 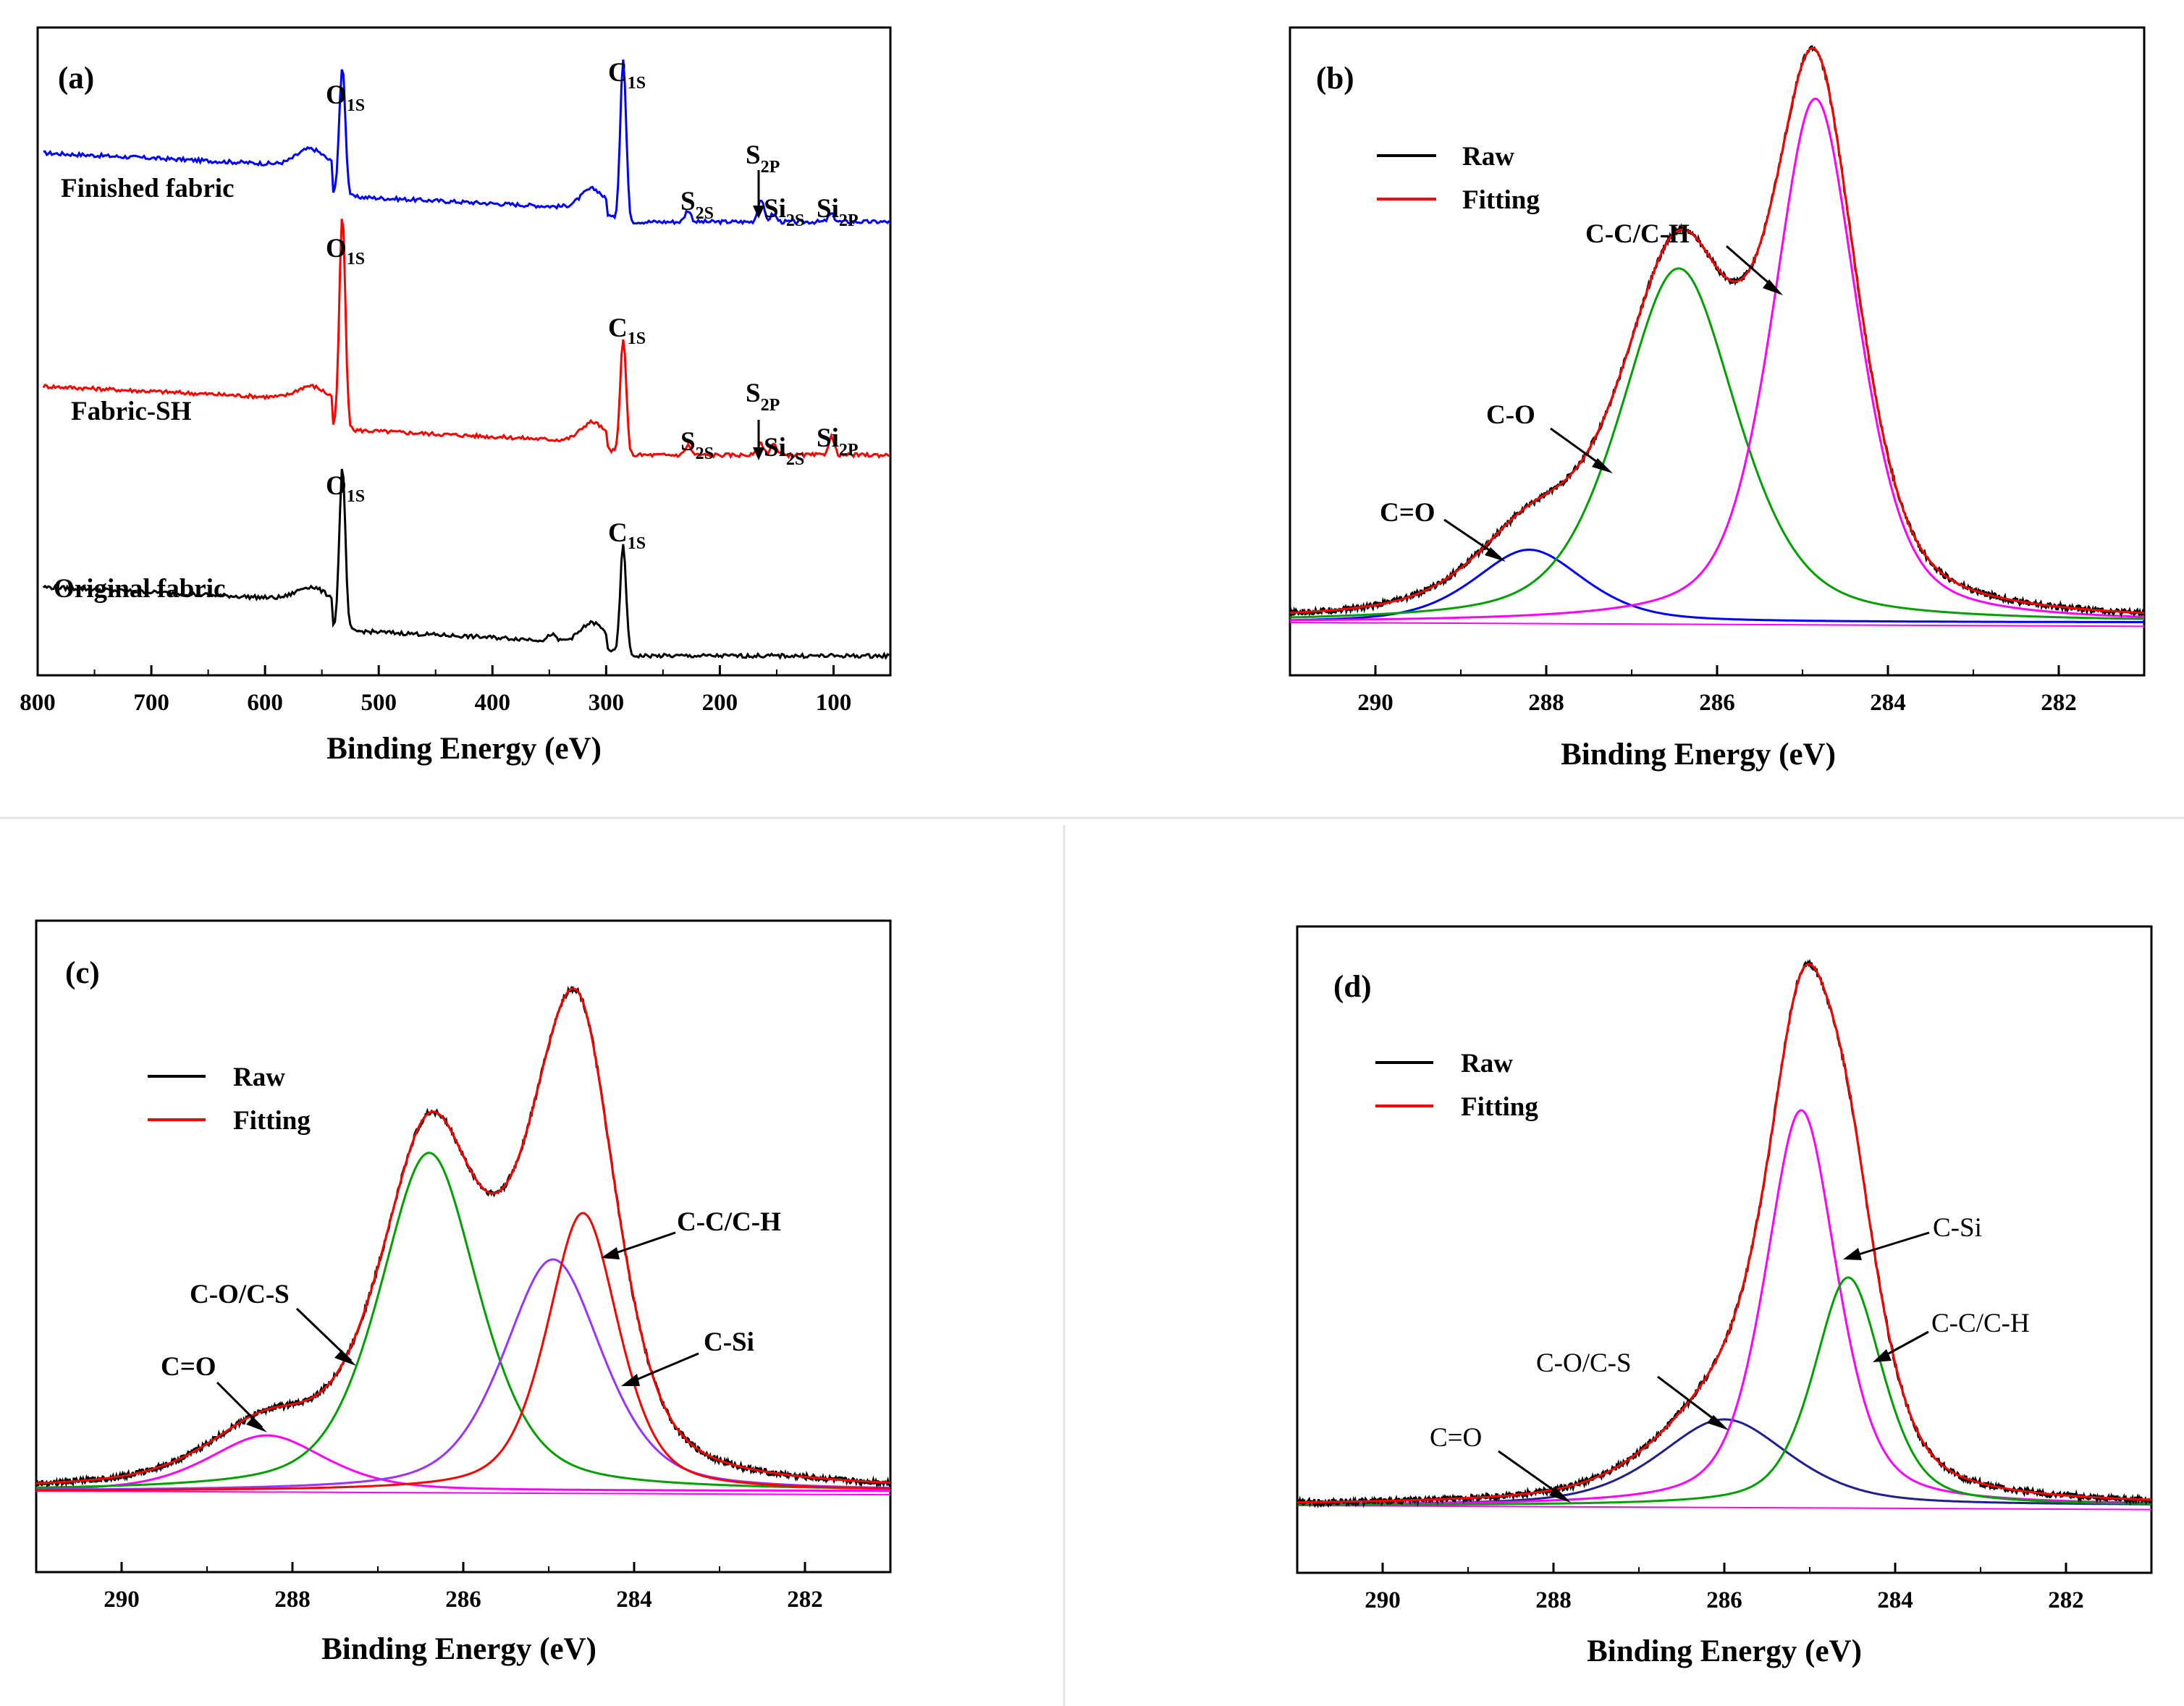 I want to click on x-tick-label: 400, so click(x=493, y=703).